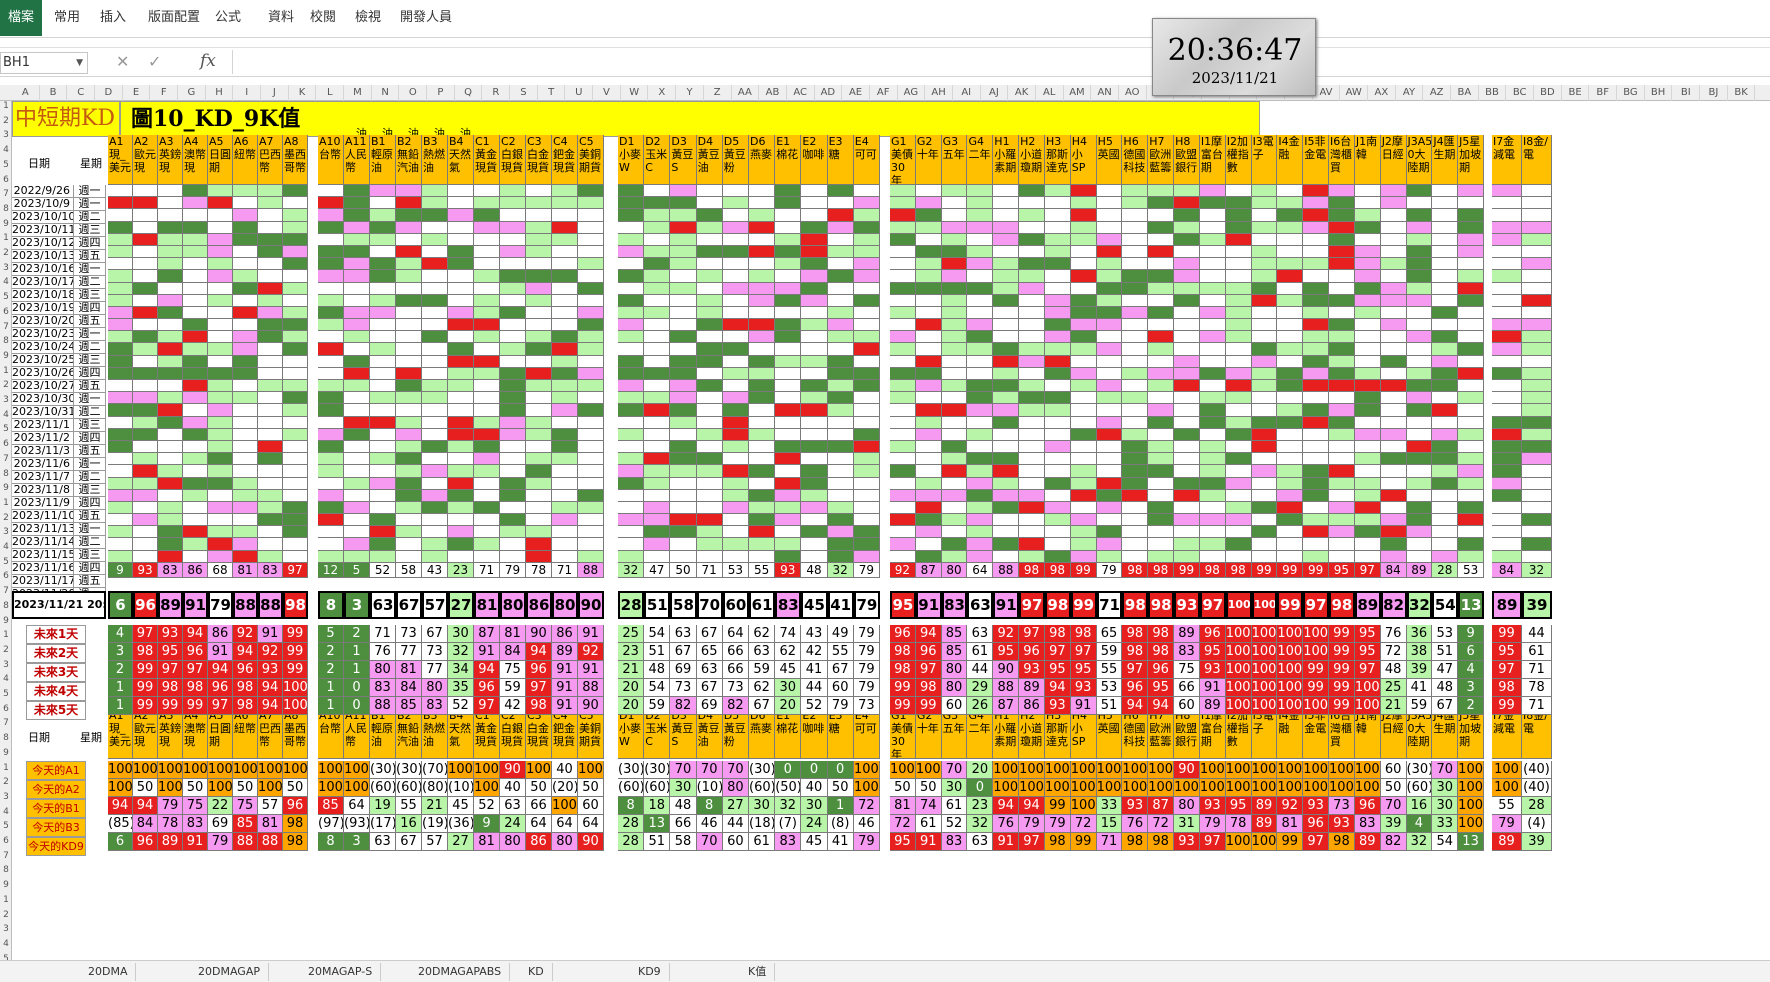 The height and width of the screenshot is (982, 1770). I want to click on today-cell: 13, so click(1471, 842).